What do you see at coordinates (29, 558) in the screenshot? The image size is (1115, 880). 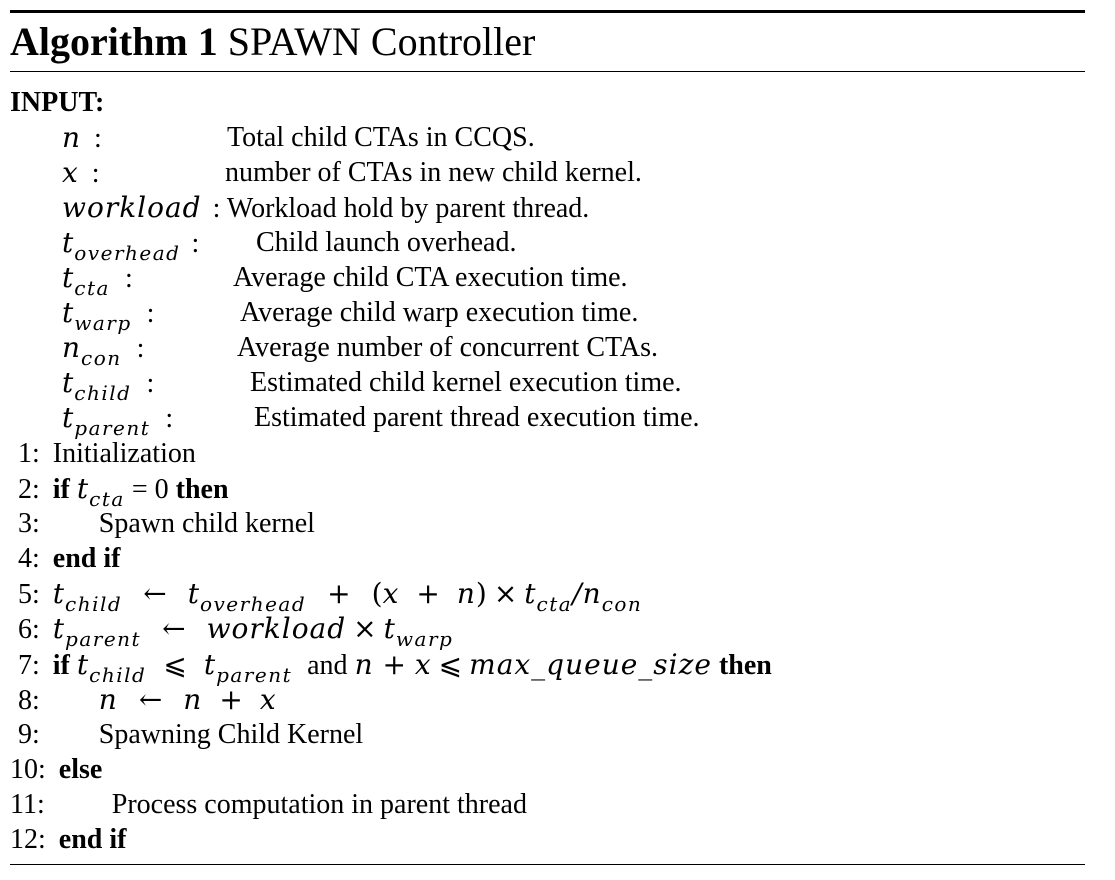 I see `step-number: 4:` at bounding box center [29, 558].